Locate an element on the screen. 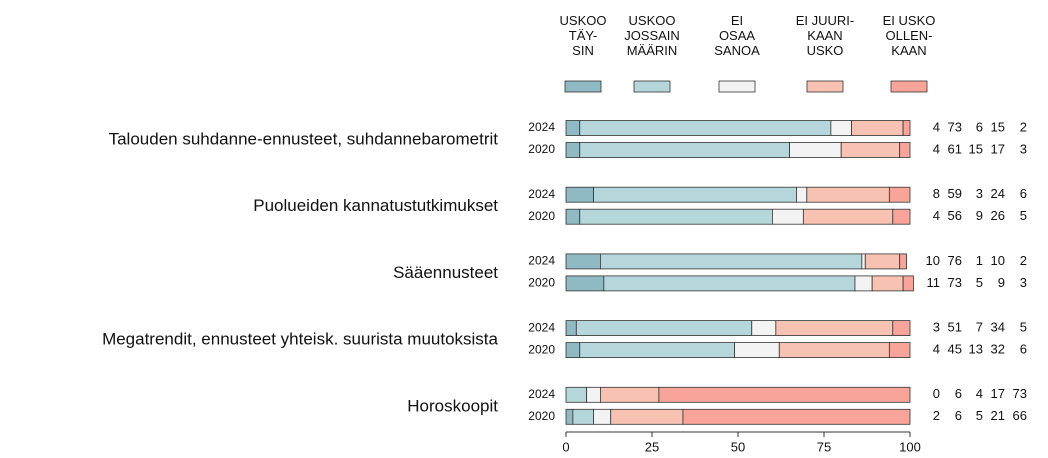 The height and width of the screenshot is (458, 1048). legend-label: USKOO JOSSAIN MÄÄRIN is located at coordinates (652, 35).